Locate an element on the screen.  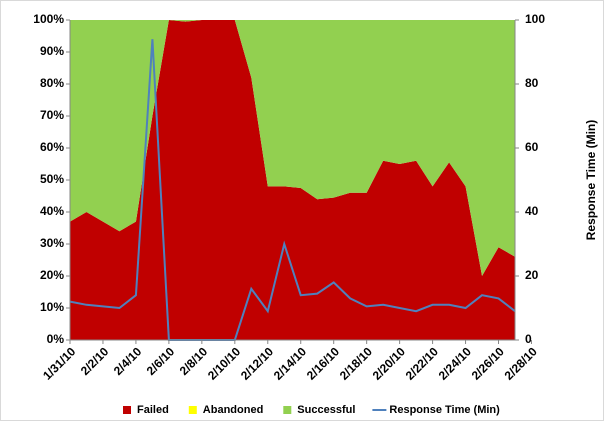
y2-tick-label: 80 is located at coordinates (532, 83).